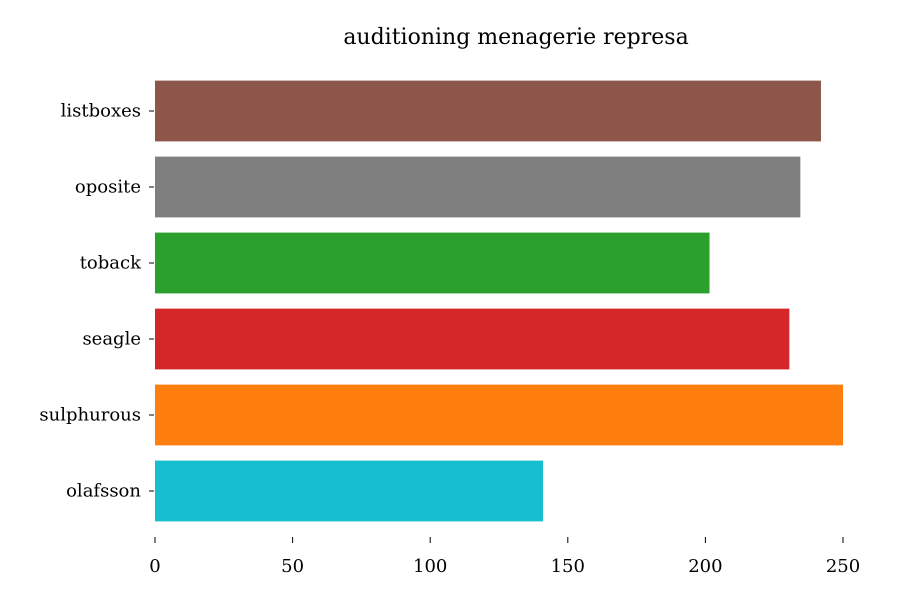  What do you see at coordinates (154, 566) in the screenshot?
I see `x-tick-label: 0` at bounding box center [154, 566].